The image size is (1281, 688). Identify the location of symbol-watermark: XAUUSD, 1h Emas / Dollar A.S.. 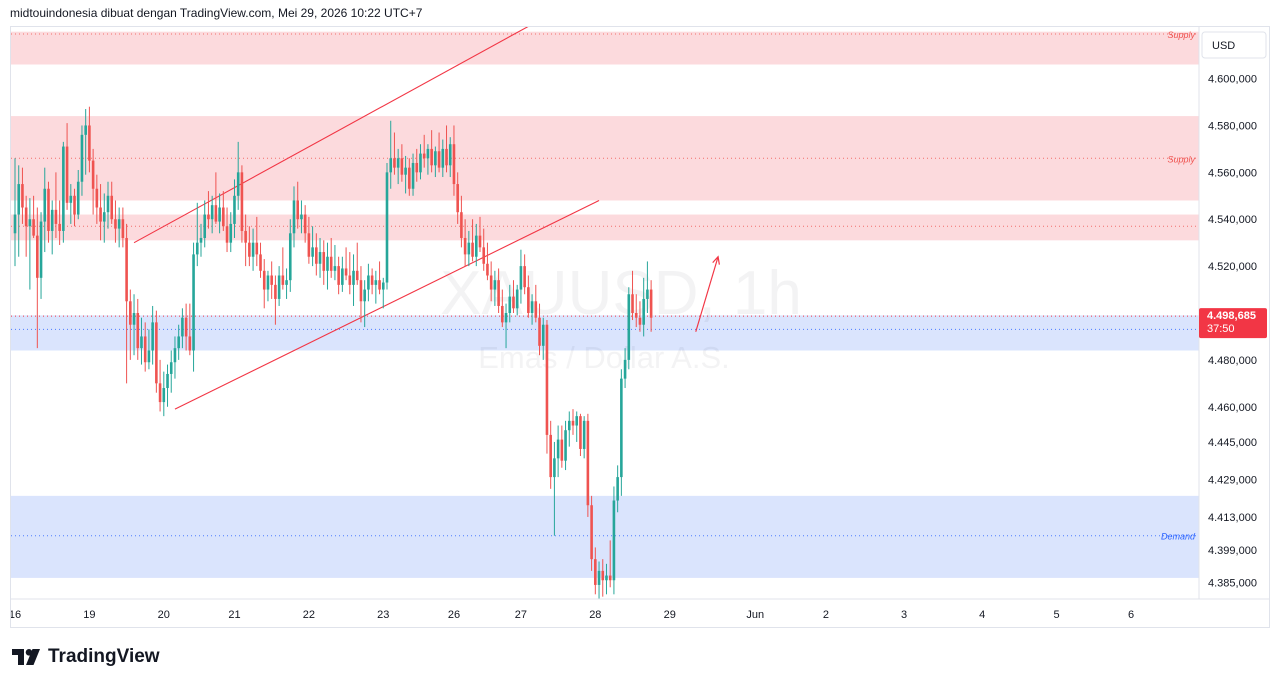
(621, 317).